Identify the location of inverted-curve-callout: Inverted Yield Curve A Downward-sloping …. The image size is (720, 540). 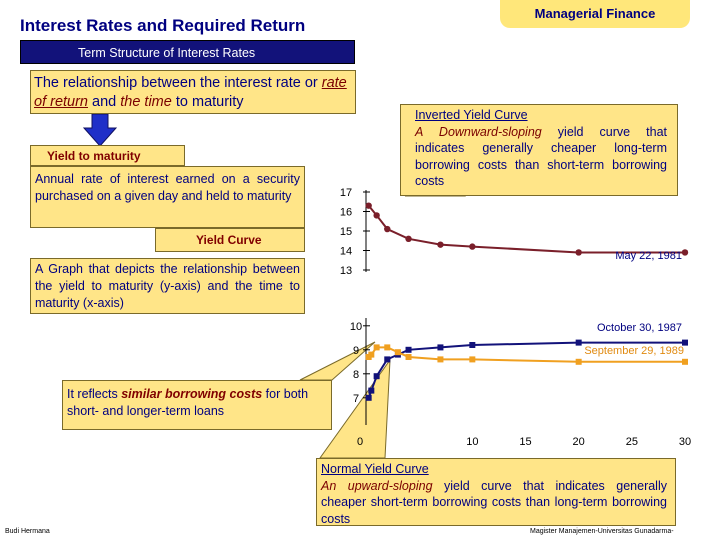
(539, 150).